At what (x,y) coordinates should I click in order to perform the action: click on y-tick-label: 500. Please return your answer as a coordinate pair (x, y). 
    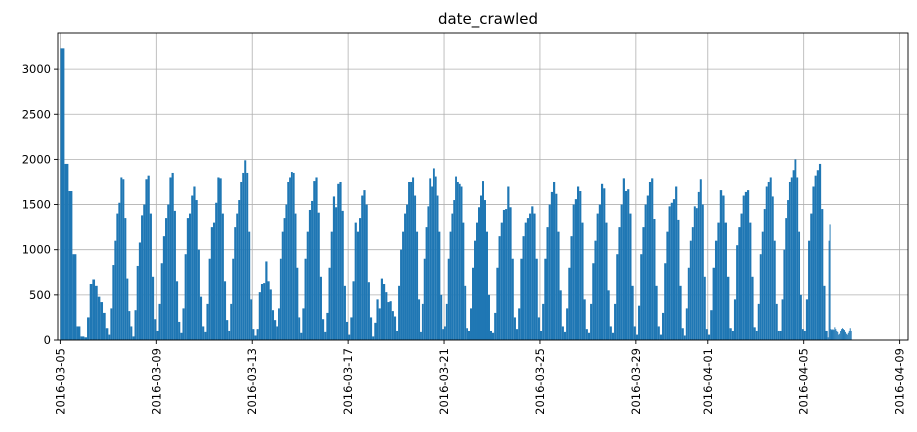
    Looking at the image, I should click on (40, 295).